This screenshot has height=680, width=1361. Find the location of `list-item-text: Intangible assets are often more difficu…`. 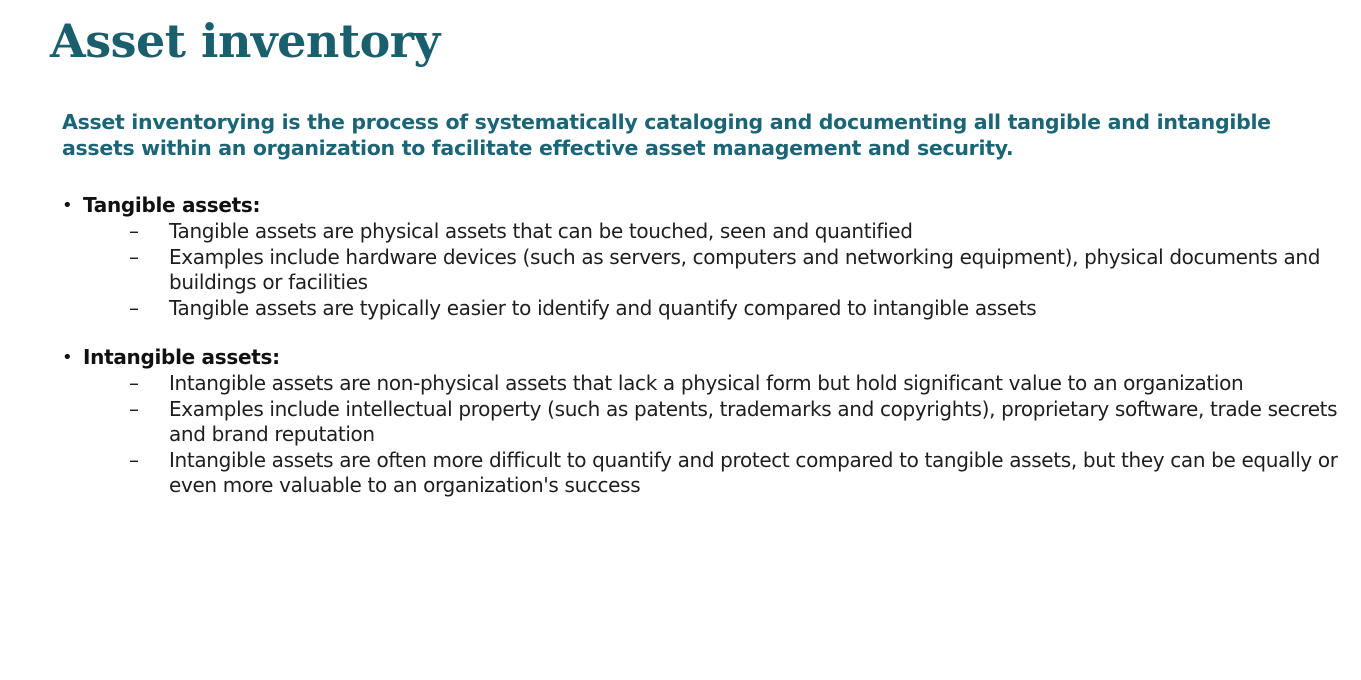

list-item-text: Intangible assets are often more difficu… is located at coordinates (753, 472).